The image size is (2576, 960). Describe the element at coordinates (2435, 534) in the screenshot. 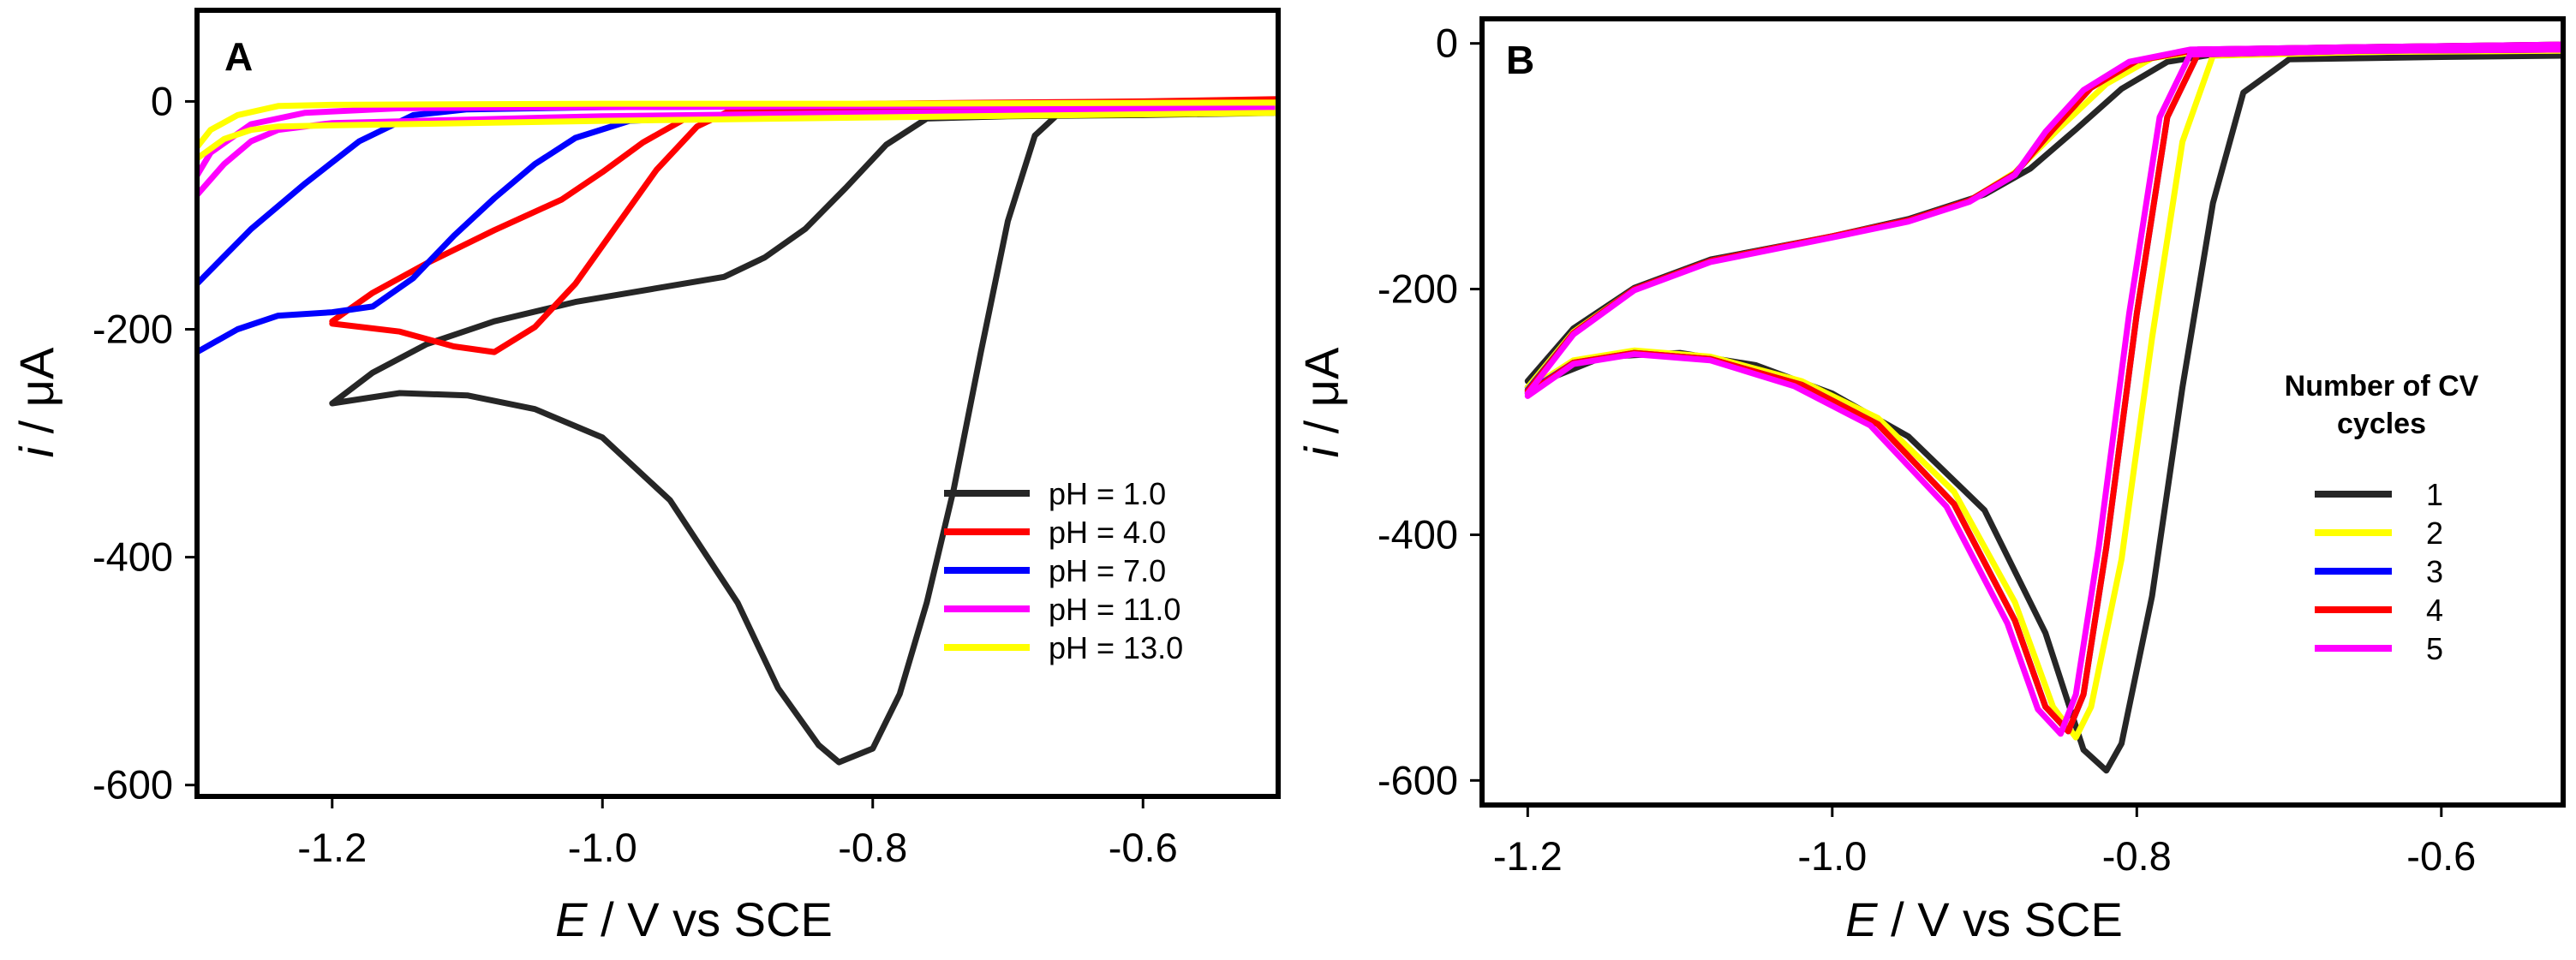

I see `panel-b-legend-label-2: 2` at that location.